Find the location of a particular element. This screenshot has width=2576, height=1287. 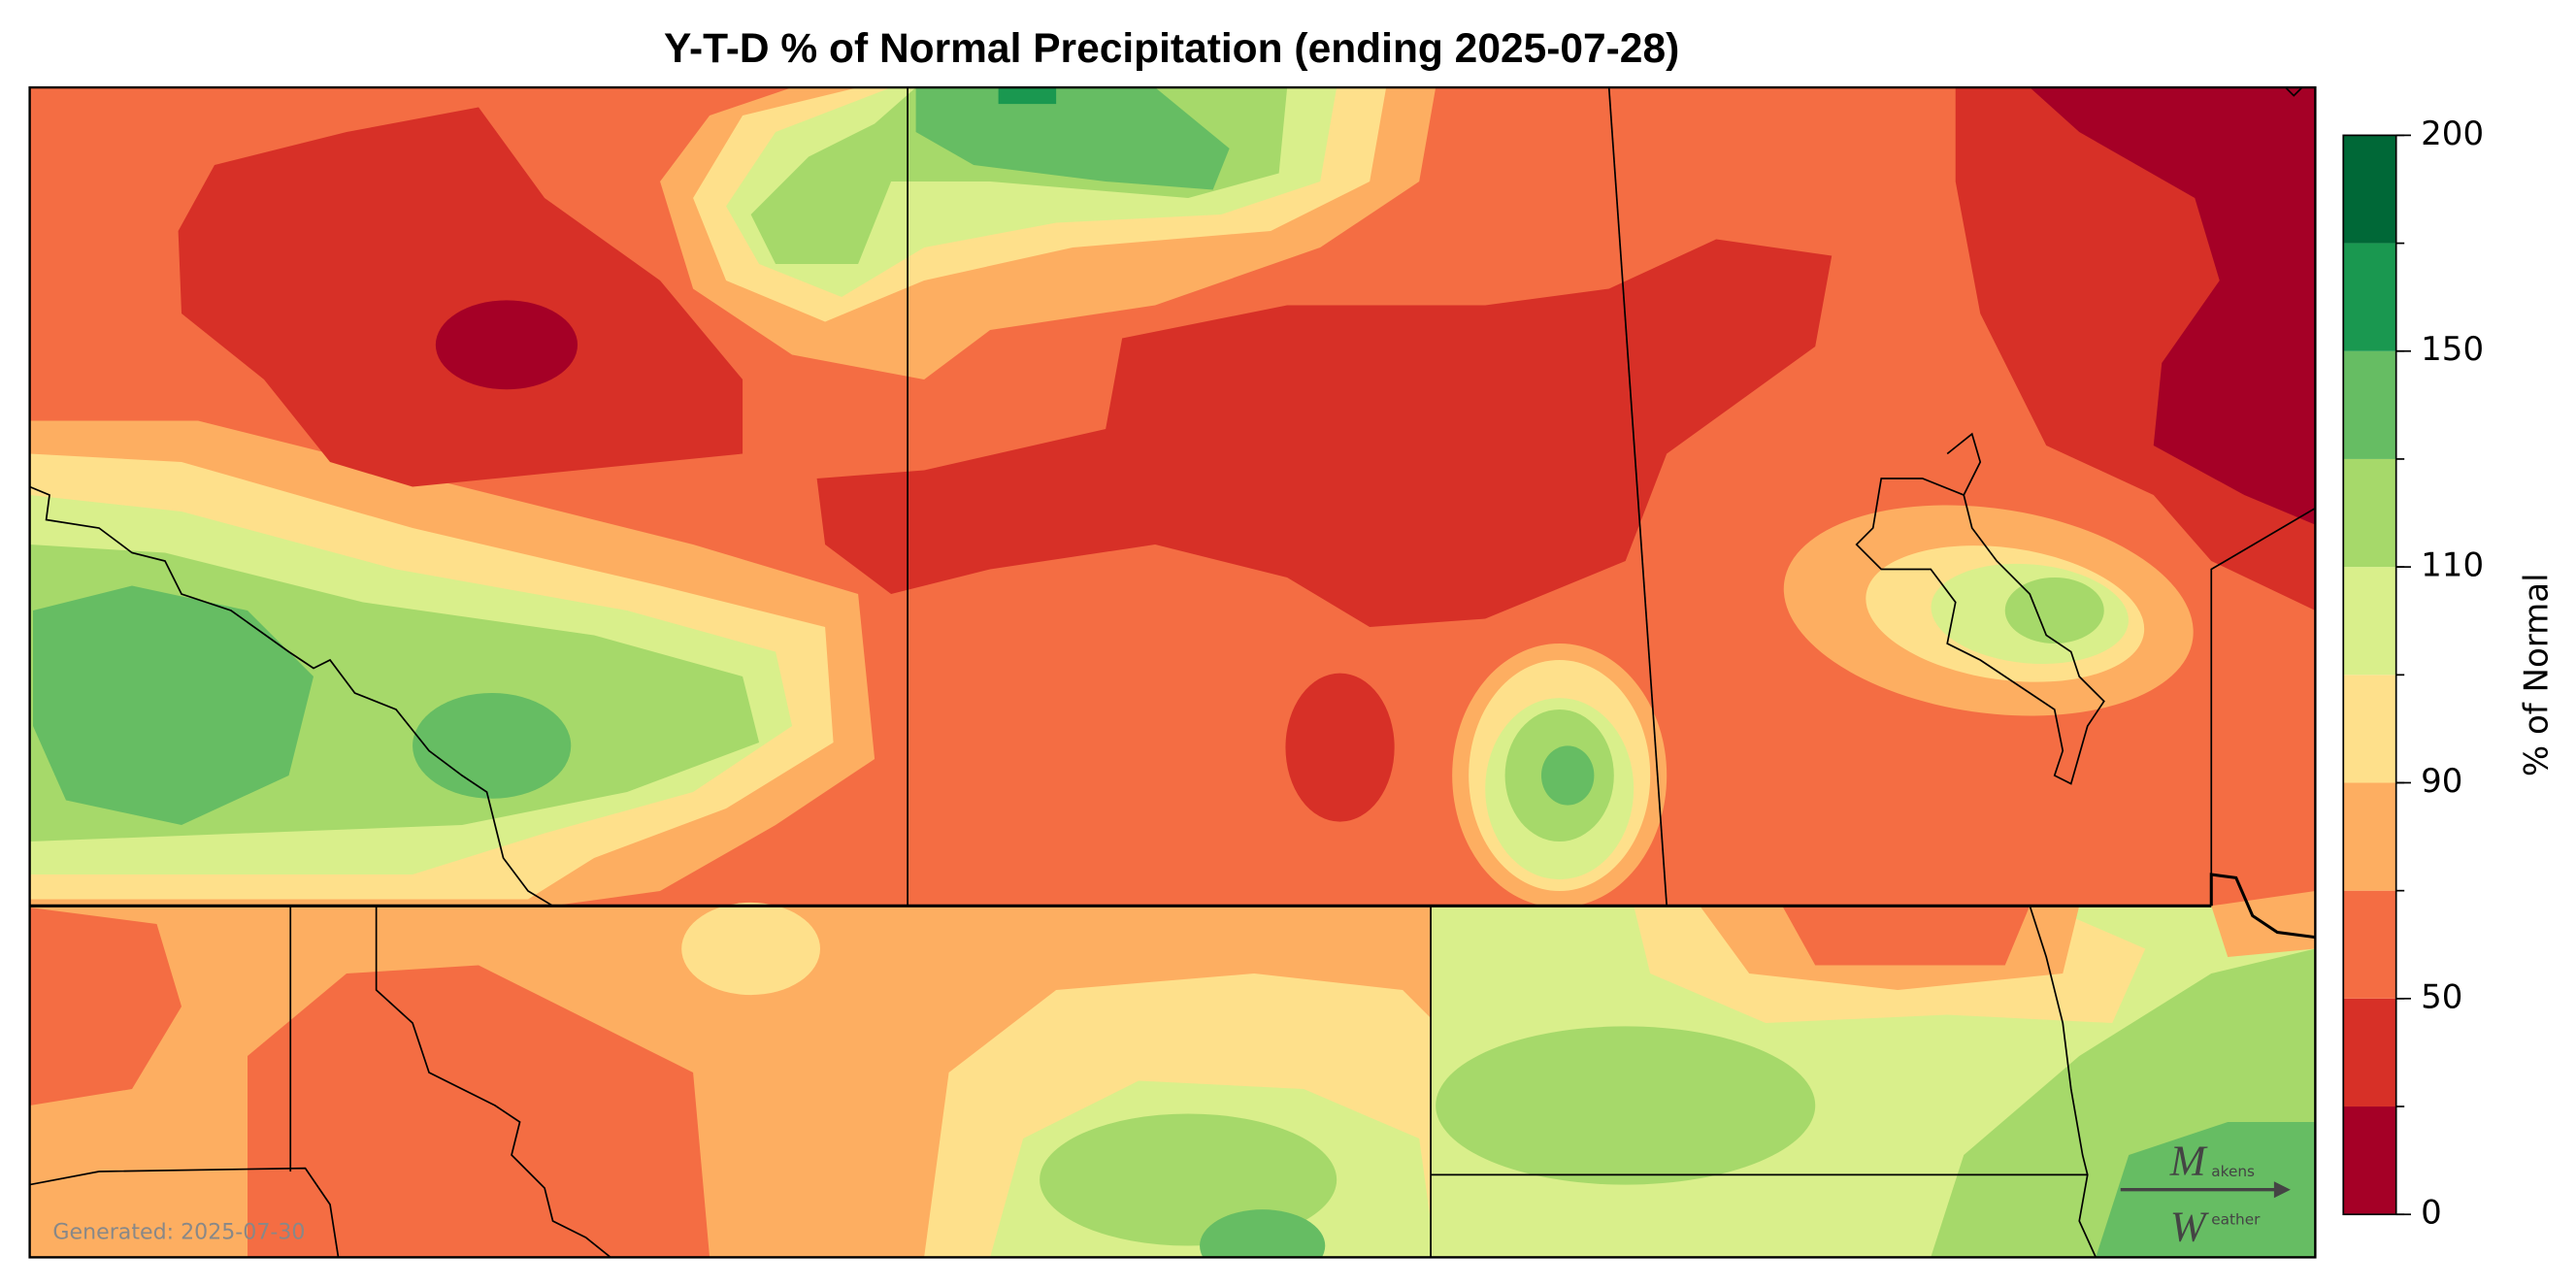

colorbar-tick-label: 150 is located at coordinates (2452, 349).